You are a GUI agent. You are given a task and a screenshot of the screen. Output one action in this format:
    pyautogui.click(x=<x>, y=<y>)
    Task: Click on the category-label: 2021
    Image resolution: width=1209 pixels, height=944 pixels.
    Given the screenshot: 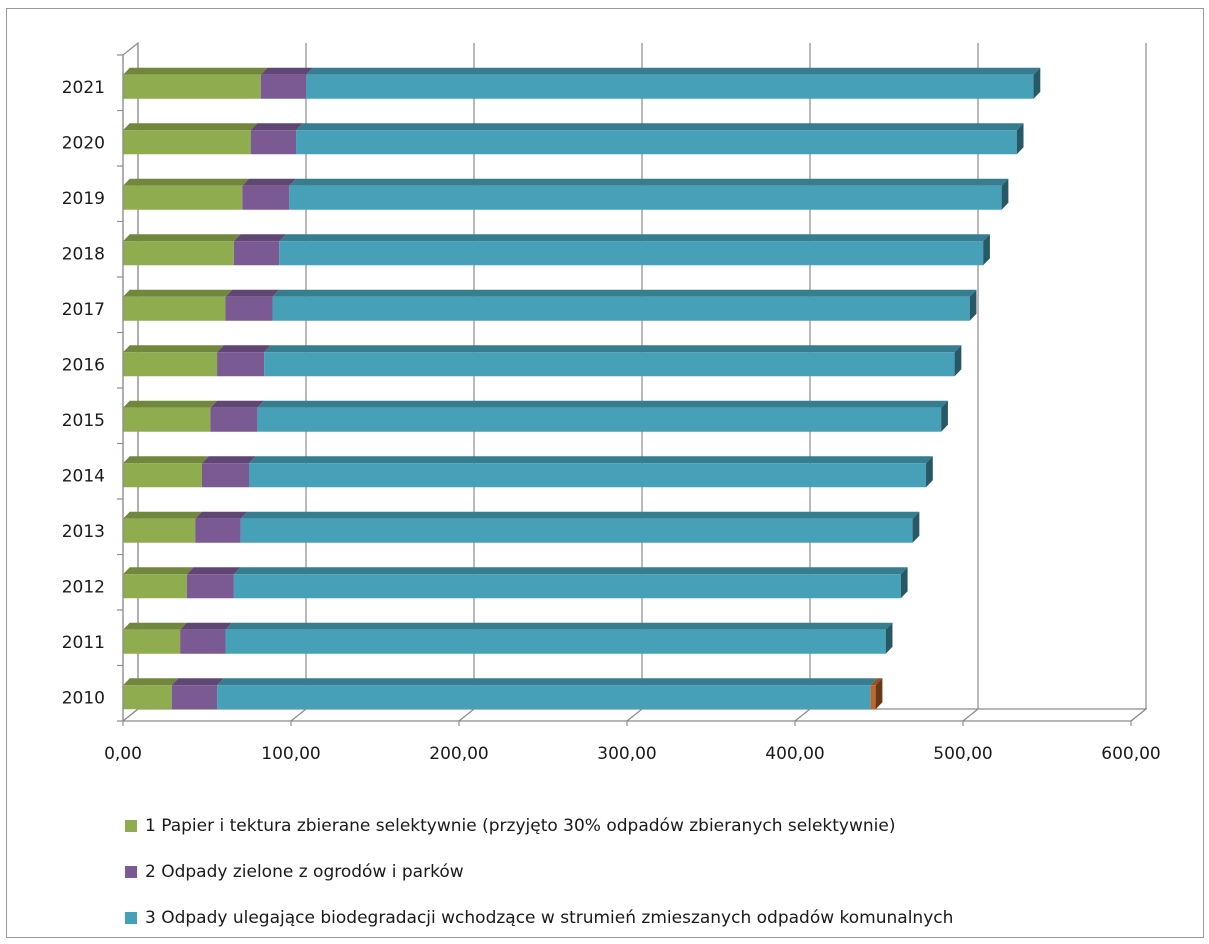 What is the action you would take?
    pyautogui.click(x=83, y=88)
    